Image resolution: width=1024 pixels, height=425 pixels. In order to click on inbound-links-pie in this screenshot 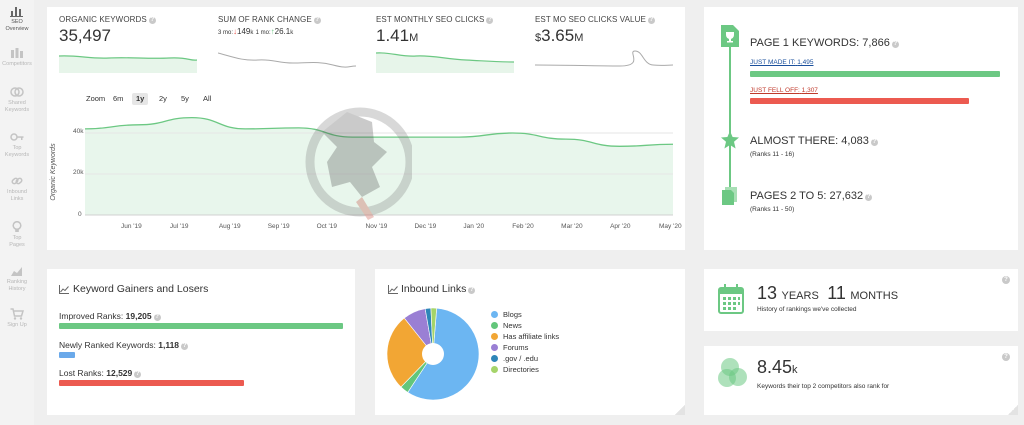, I will do `click(433, 354)`.